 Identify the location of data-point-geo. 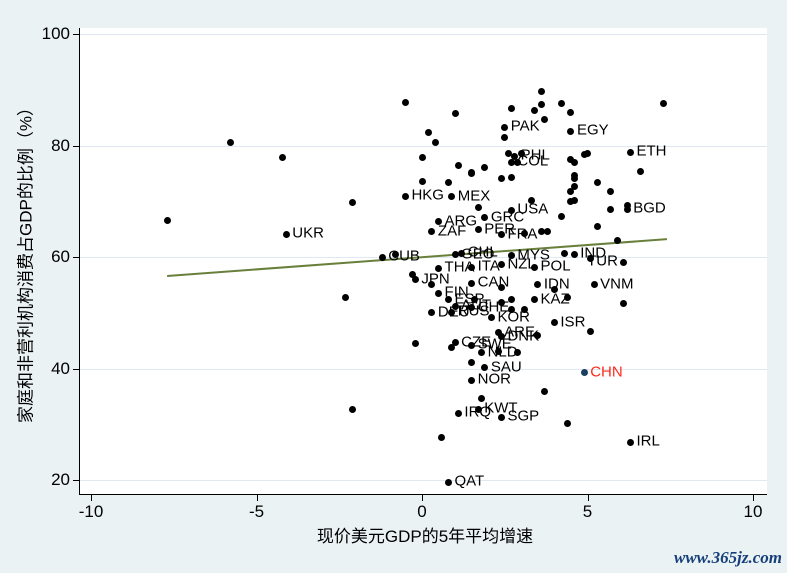
(455, 255).